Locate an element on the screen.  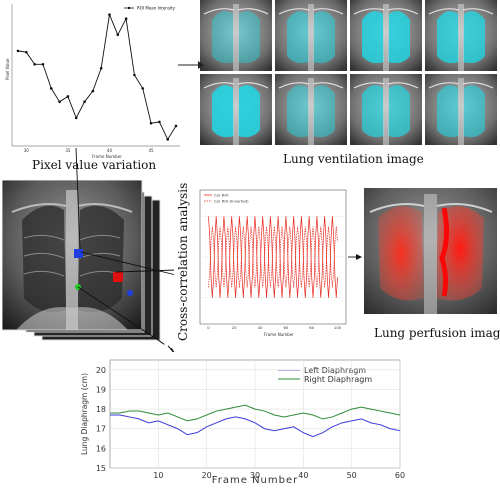
ld-series-right is located at coordinates (255, 413).